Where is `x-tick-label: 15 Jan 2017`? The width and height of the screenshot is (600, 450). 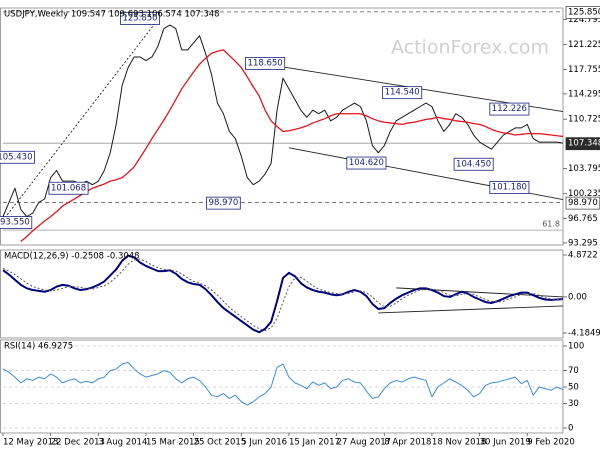 x-tick-label: 15 Jan 2017 is located at coordinates (314, 443).